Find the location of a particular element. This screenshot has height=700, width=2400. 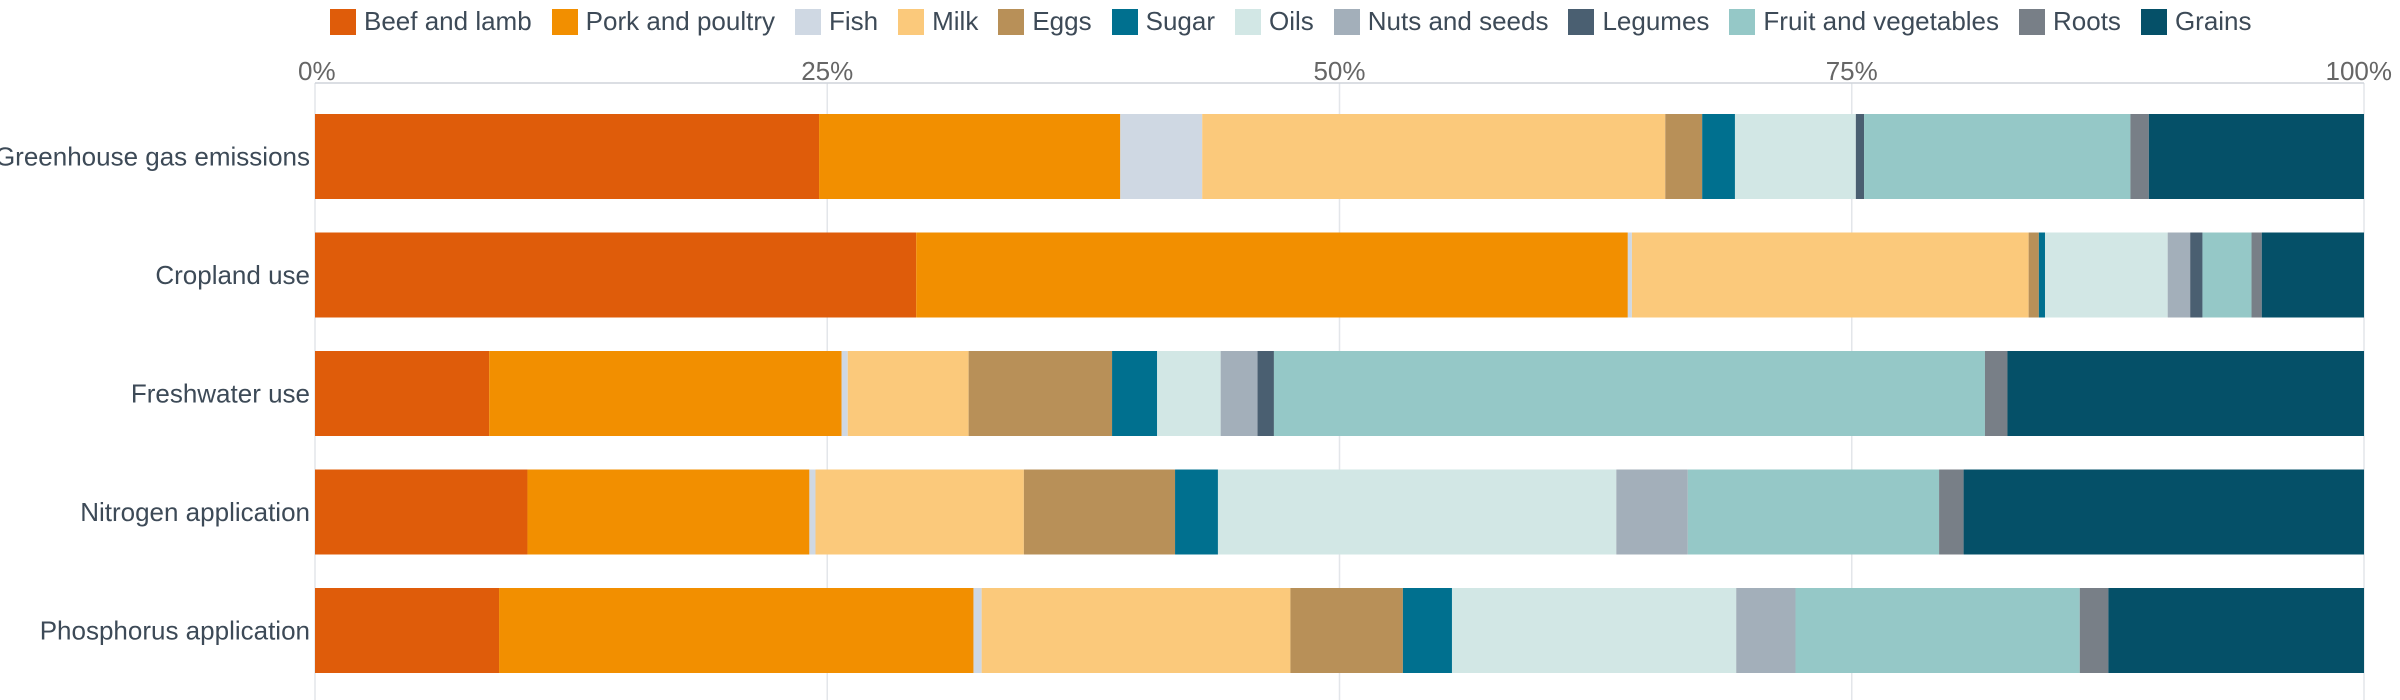

category-label-nitrogen-application: Nitrogen application is located at coordinates (195, 512).